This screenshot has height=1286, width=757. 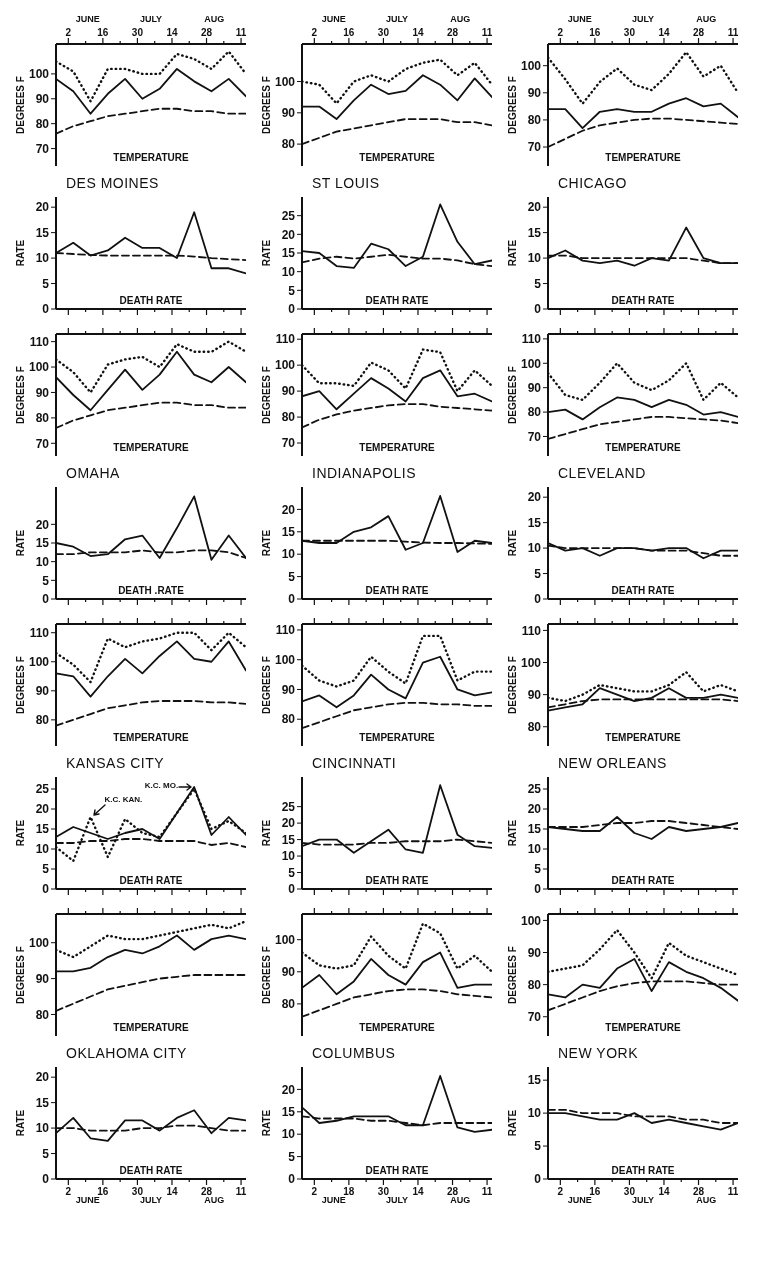 I want to click on x2-tick-label: 2, so click(x=314, y=32).